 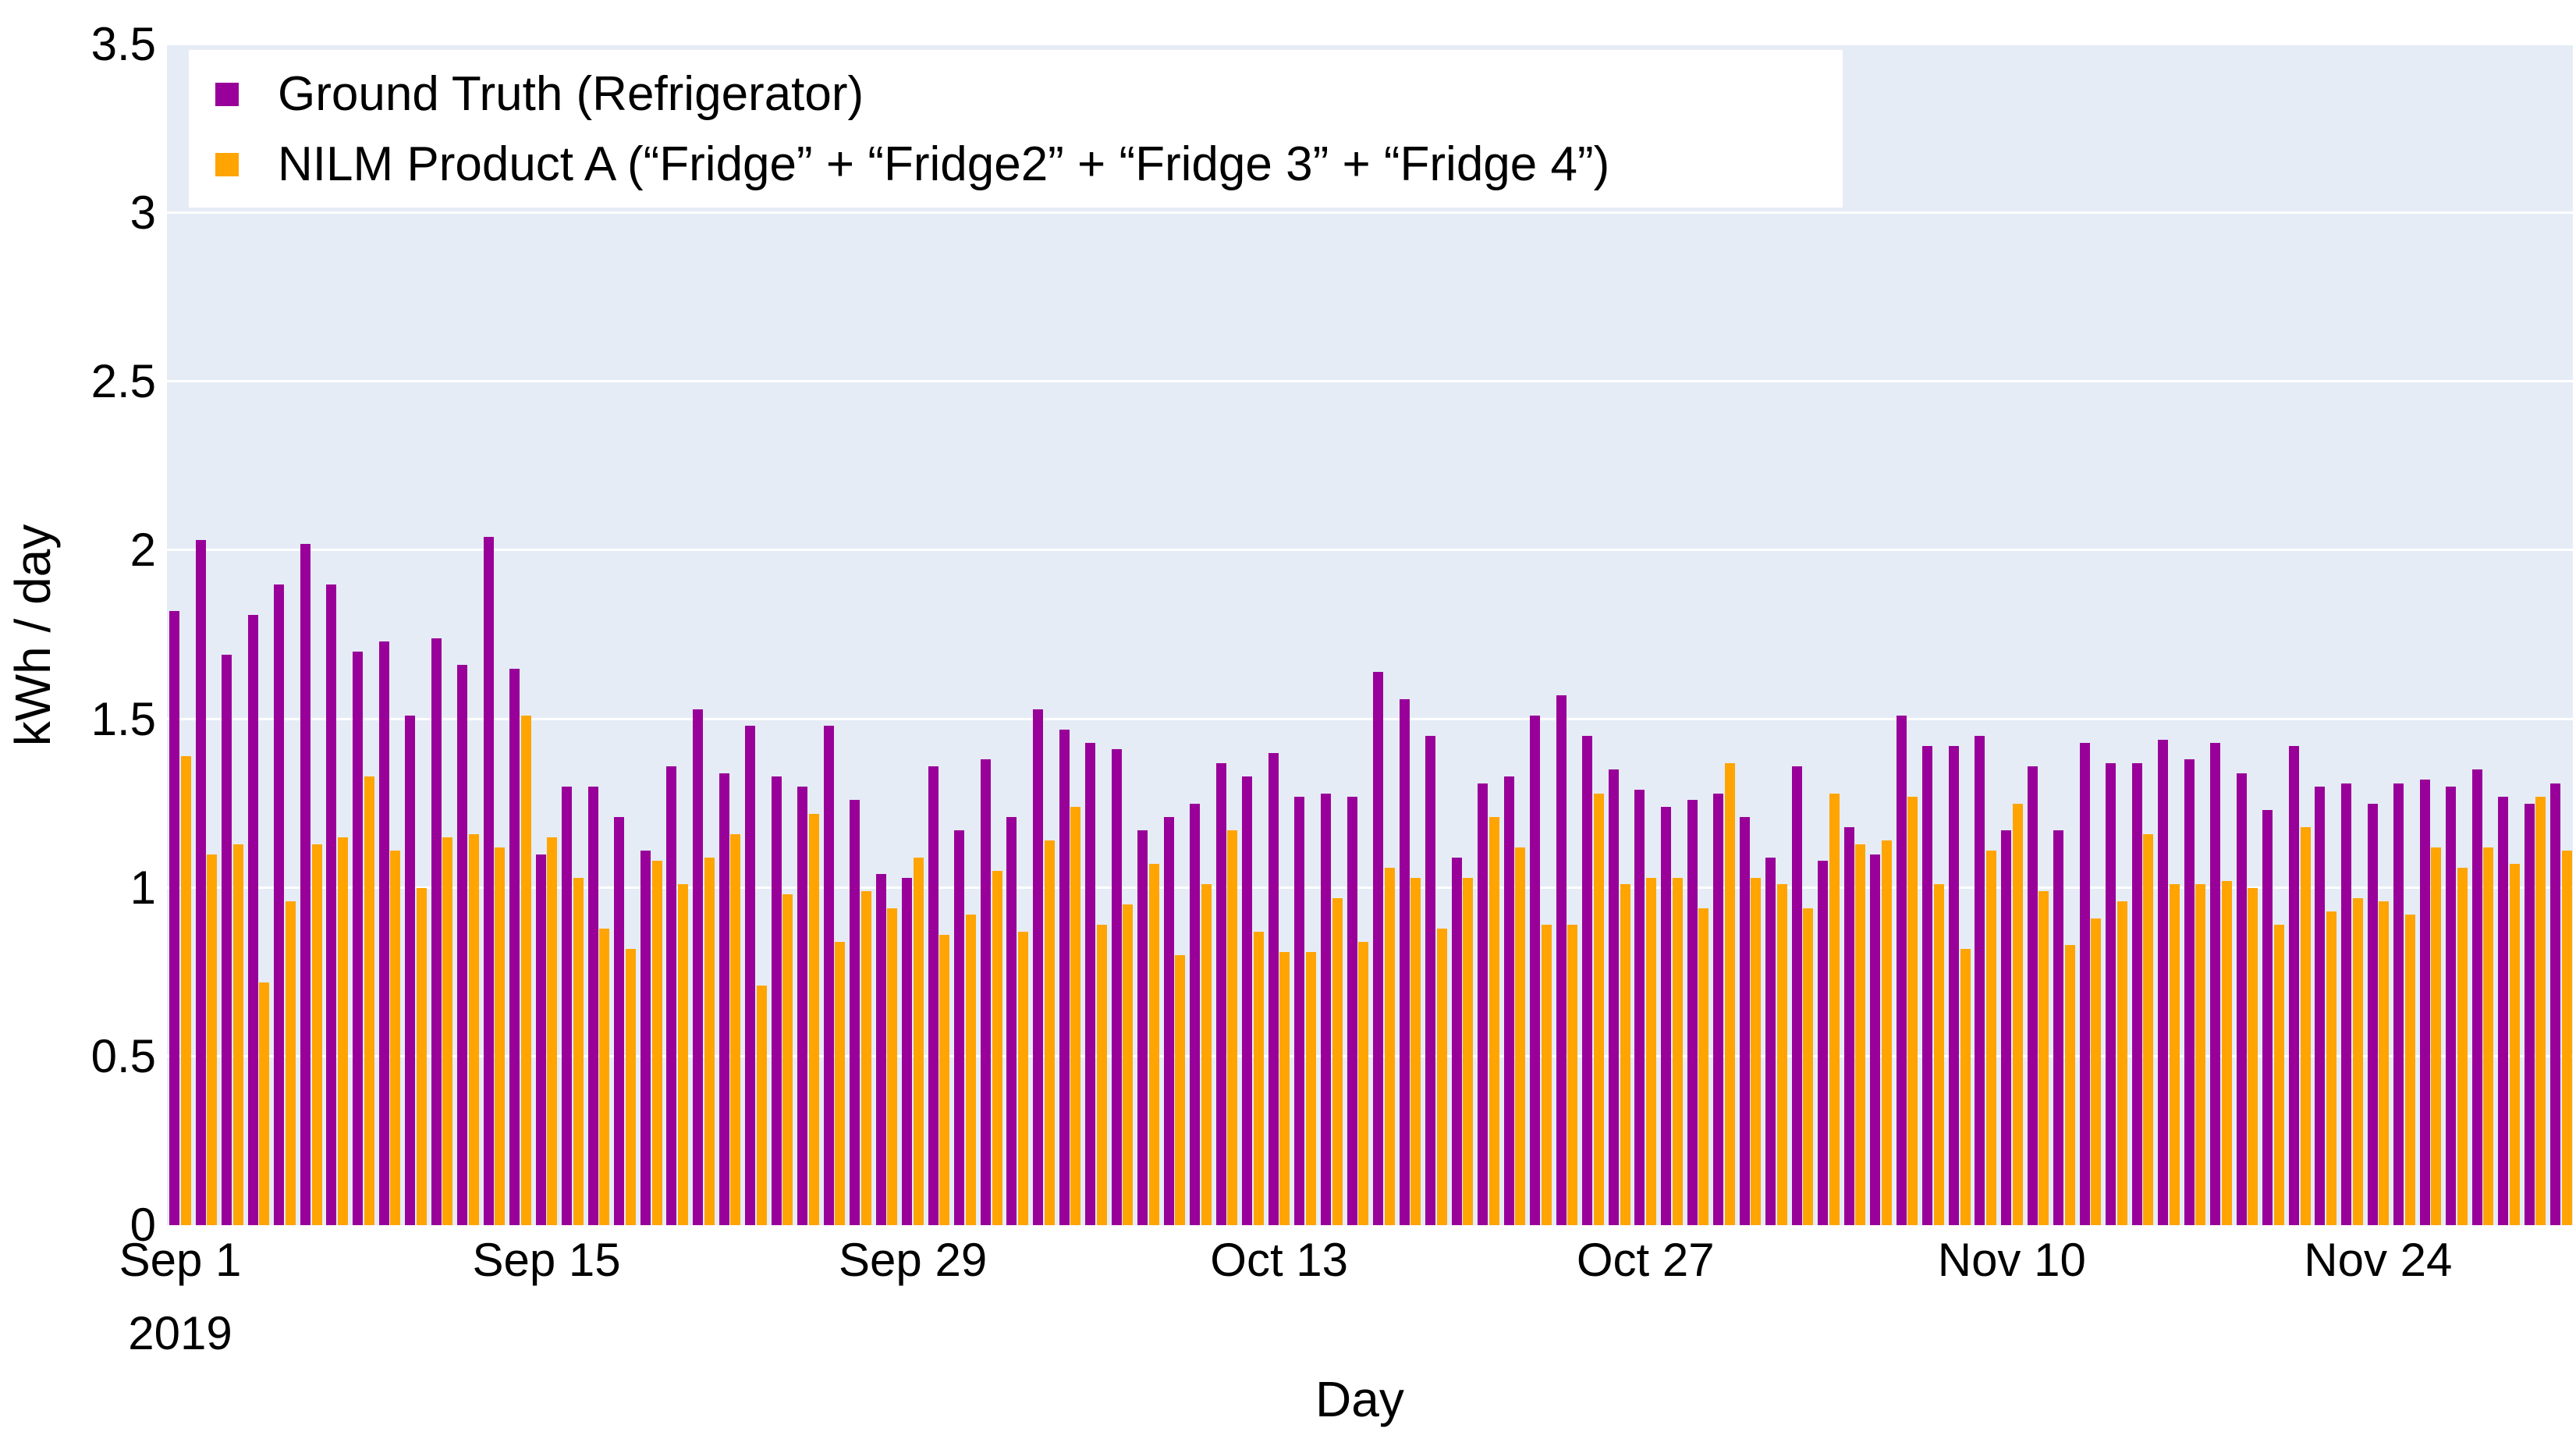 What do you see at coordinates (1359, 1399) in the screenshot?
I see `x-axis-title: Day` at bounding box center [1359, 1399].